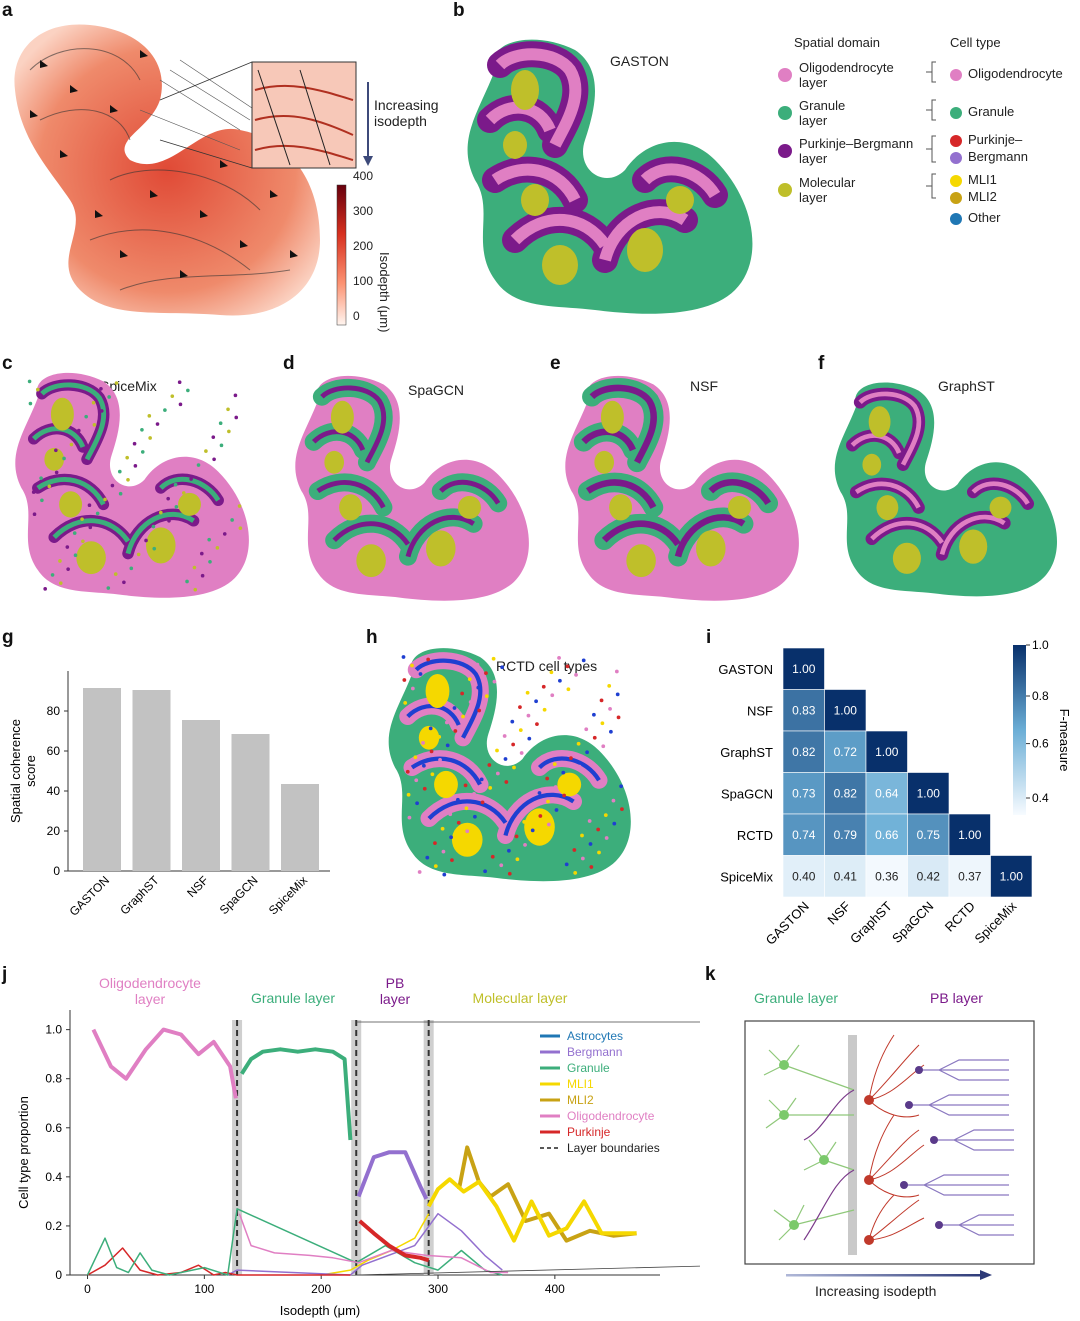 The image size is (1080, 1321). I want to click on y-tick-label: 60, so click(54, 751).